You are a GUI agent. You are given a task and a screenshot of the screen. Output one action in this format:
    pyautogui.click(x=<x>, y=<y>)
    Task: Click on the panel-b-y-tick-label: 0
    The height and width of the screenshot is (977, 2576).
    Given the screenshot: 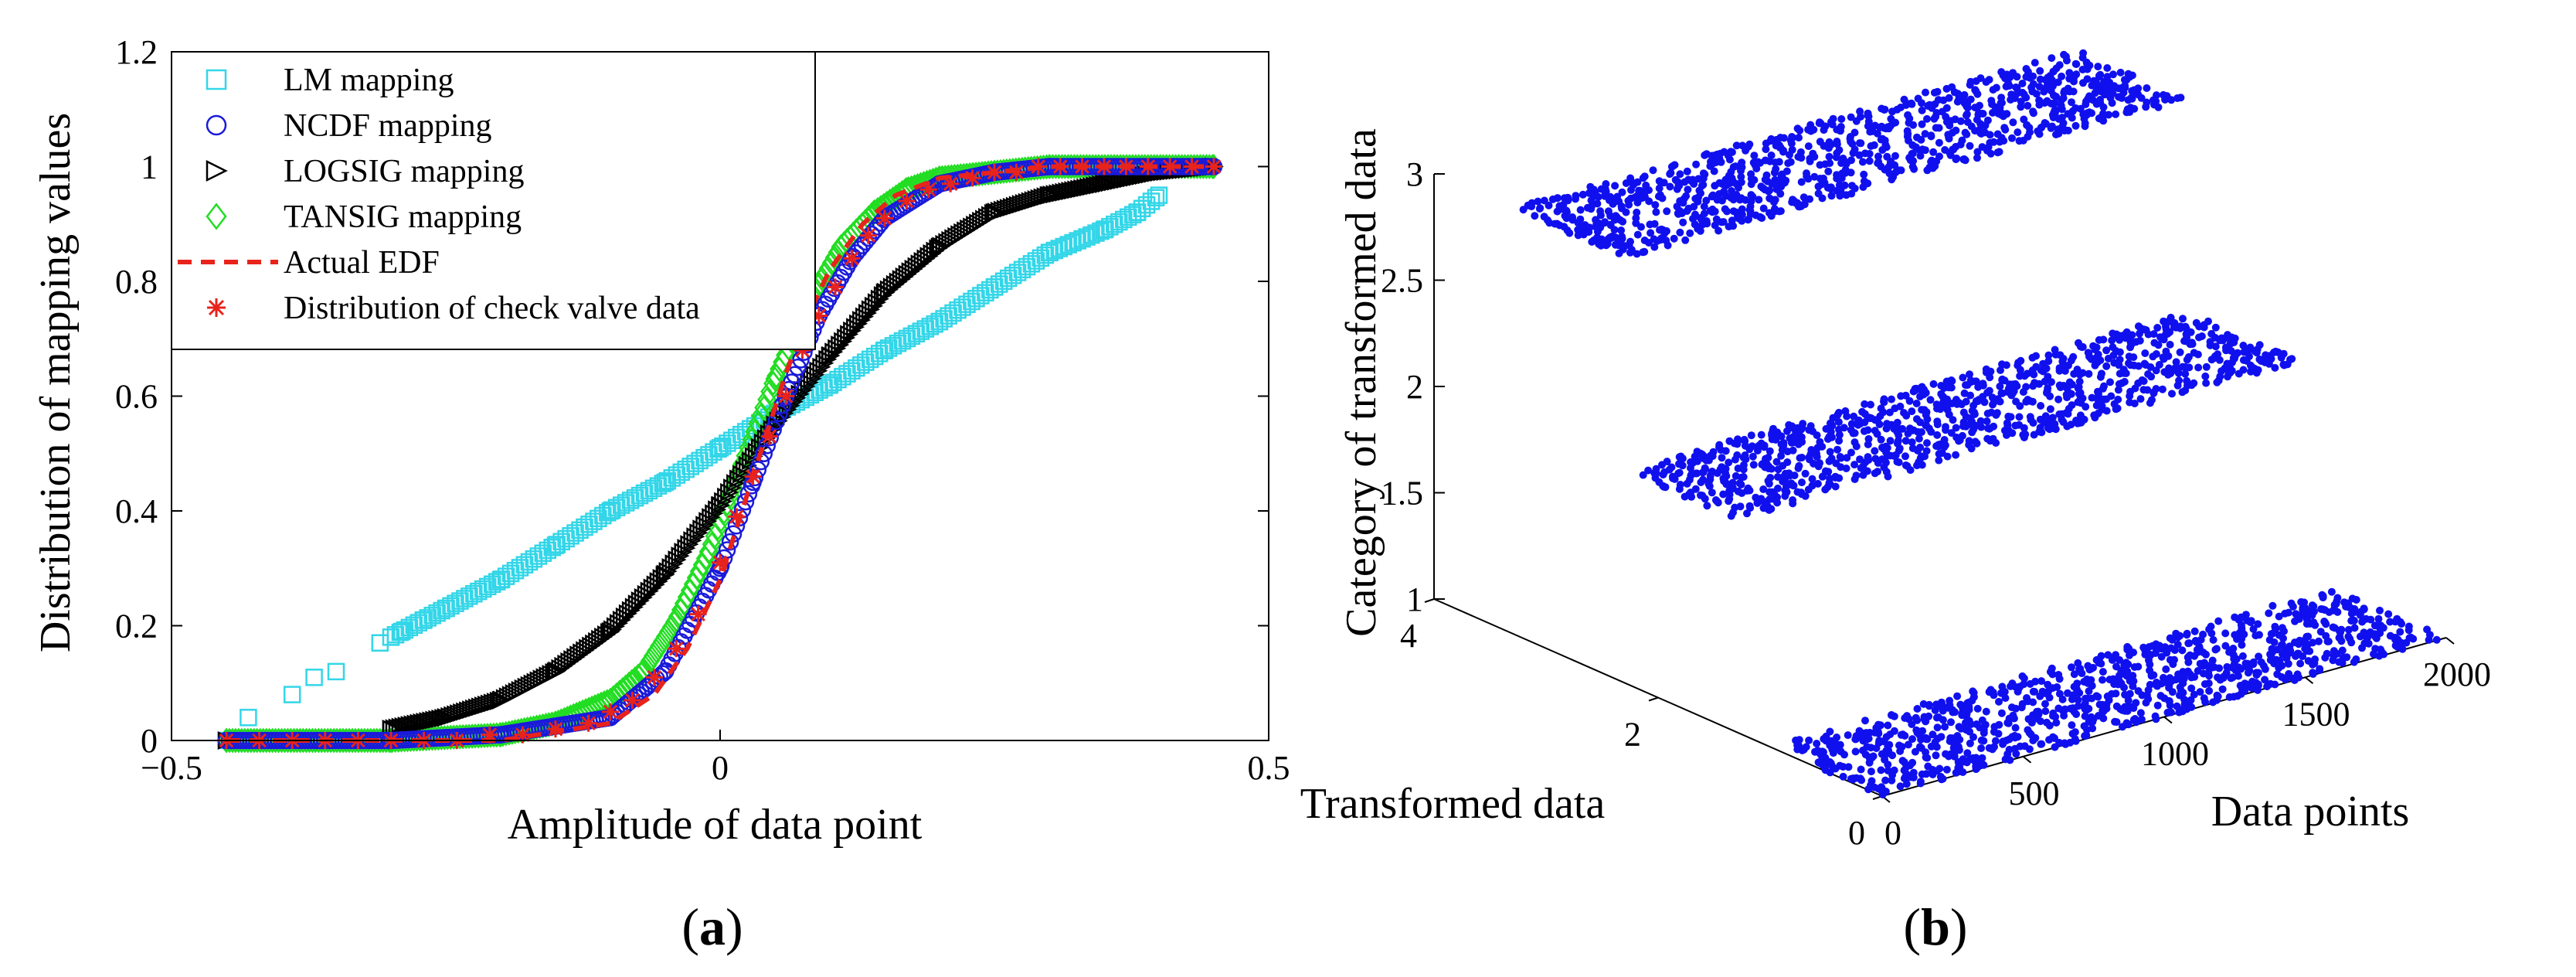 What is the action you would take?
    pyautogui.click(x=1856, y=833)
    